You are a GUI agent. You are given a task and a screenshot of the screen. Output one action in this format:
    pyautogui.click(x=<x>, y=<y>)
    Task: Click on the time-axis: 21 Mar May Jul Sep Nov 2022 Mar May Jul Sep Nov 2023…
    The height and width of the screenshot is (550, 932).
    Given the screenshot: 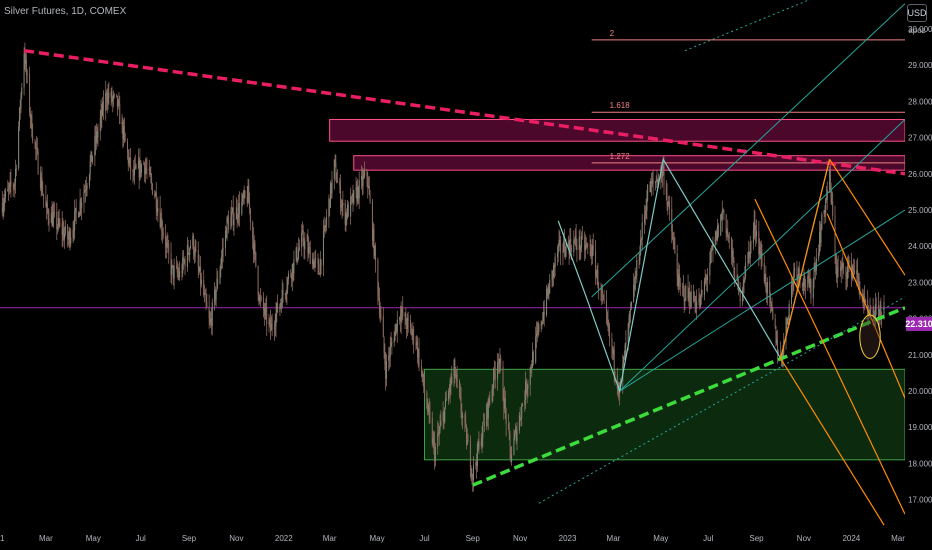 What is the action you would take?
    pyautogui.click(x=452, y=538)
    